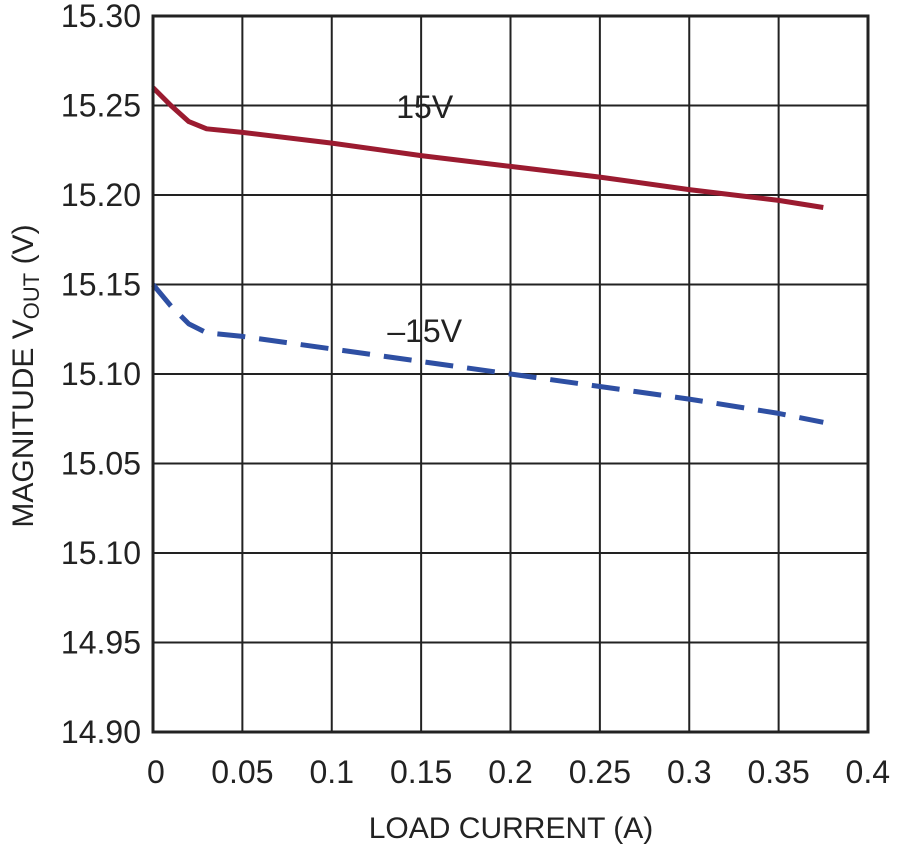  Describe the element at coordinates (332, 772) in the screenshot. I see `x-tick-label: 0.1` at that location.